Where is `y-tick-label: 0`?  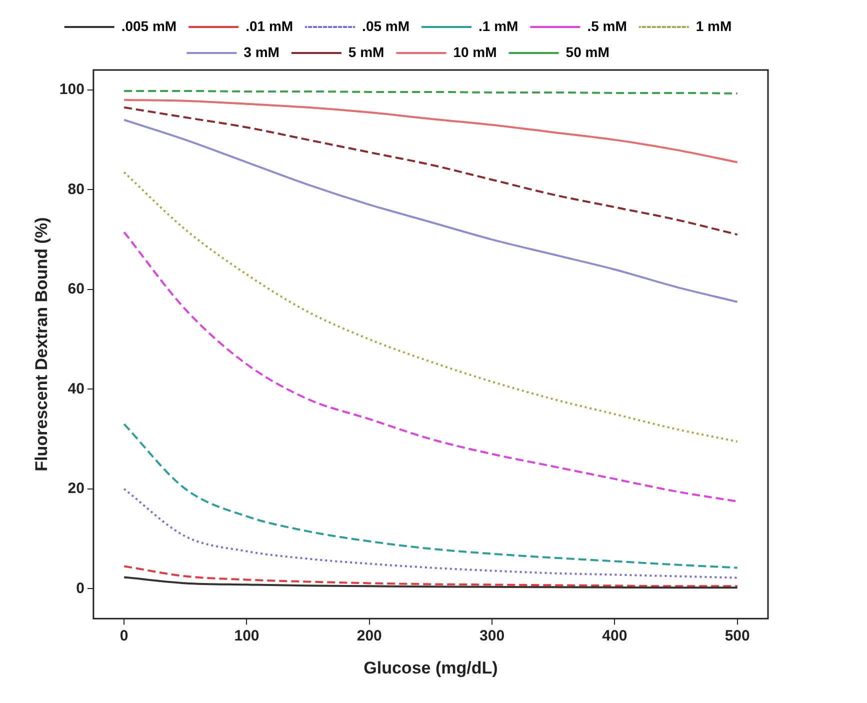
y-tick-label: 0 is located at coordinates (80, 588).